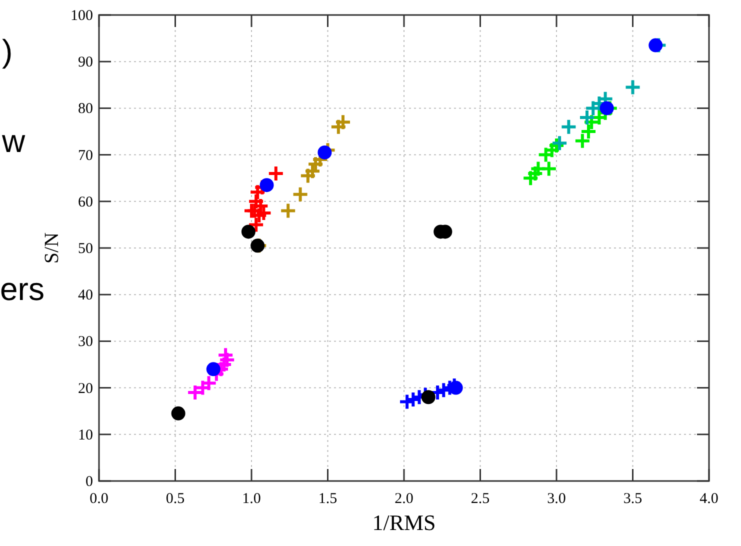 The height and width of the screenshot is (546, 741). I want to click on y-tick-label: 70, so click(85, 156).